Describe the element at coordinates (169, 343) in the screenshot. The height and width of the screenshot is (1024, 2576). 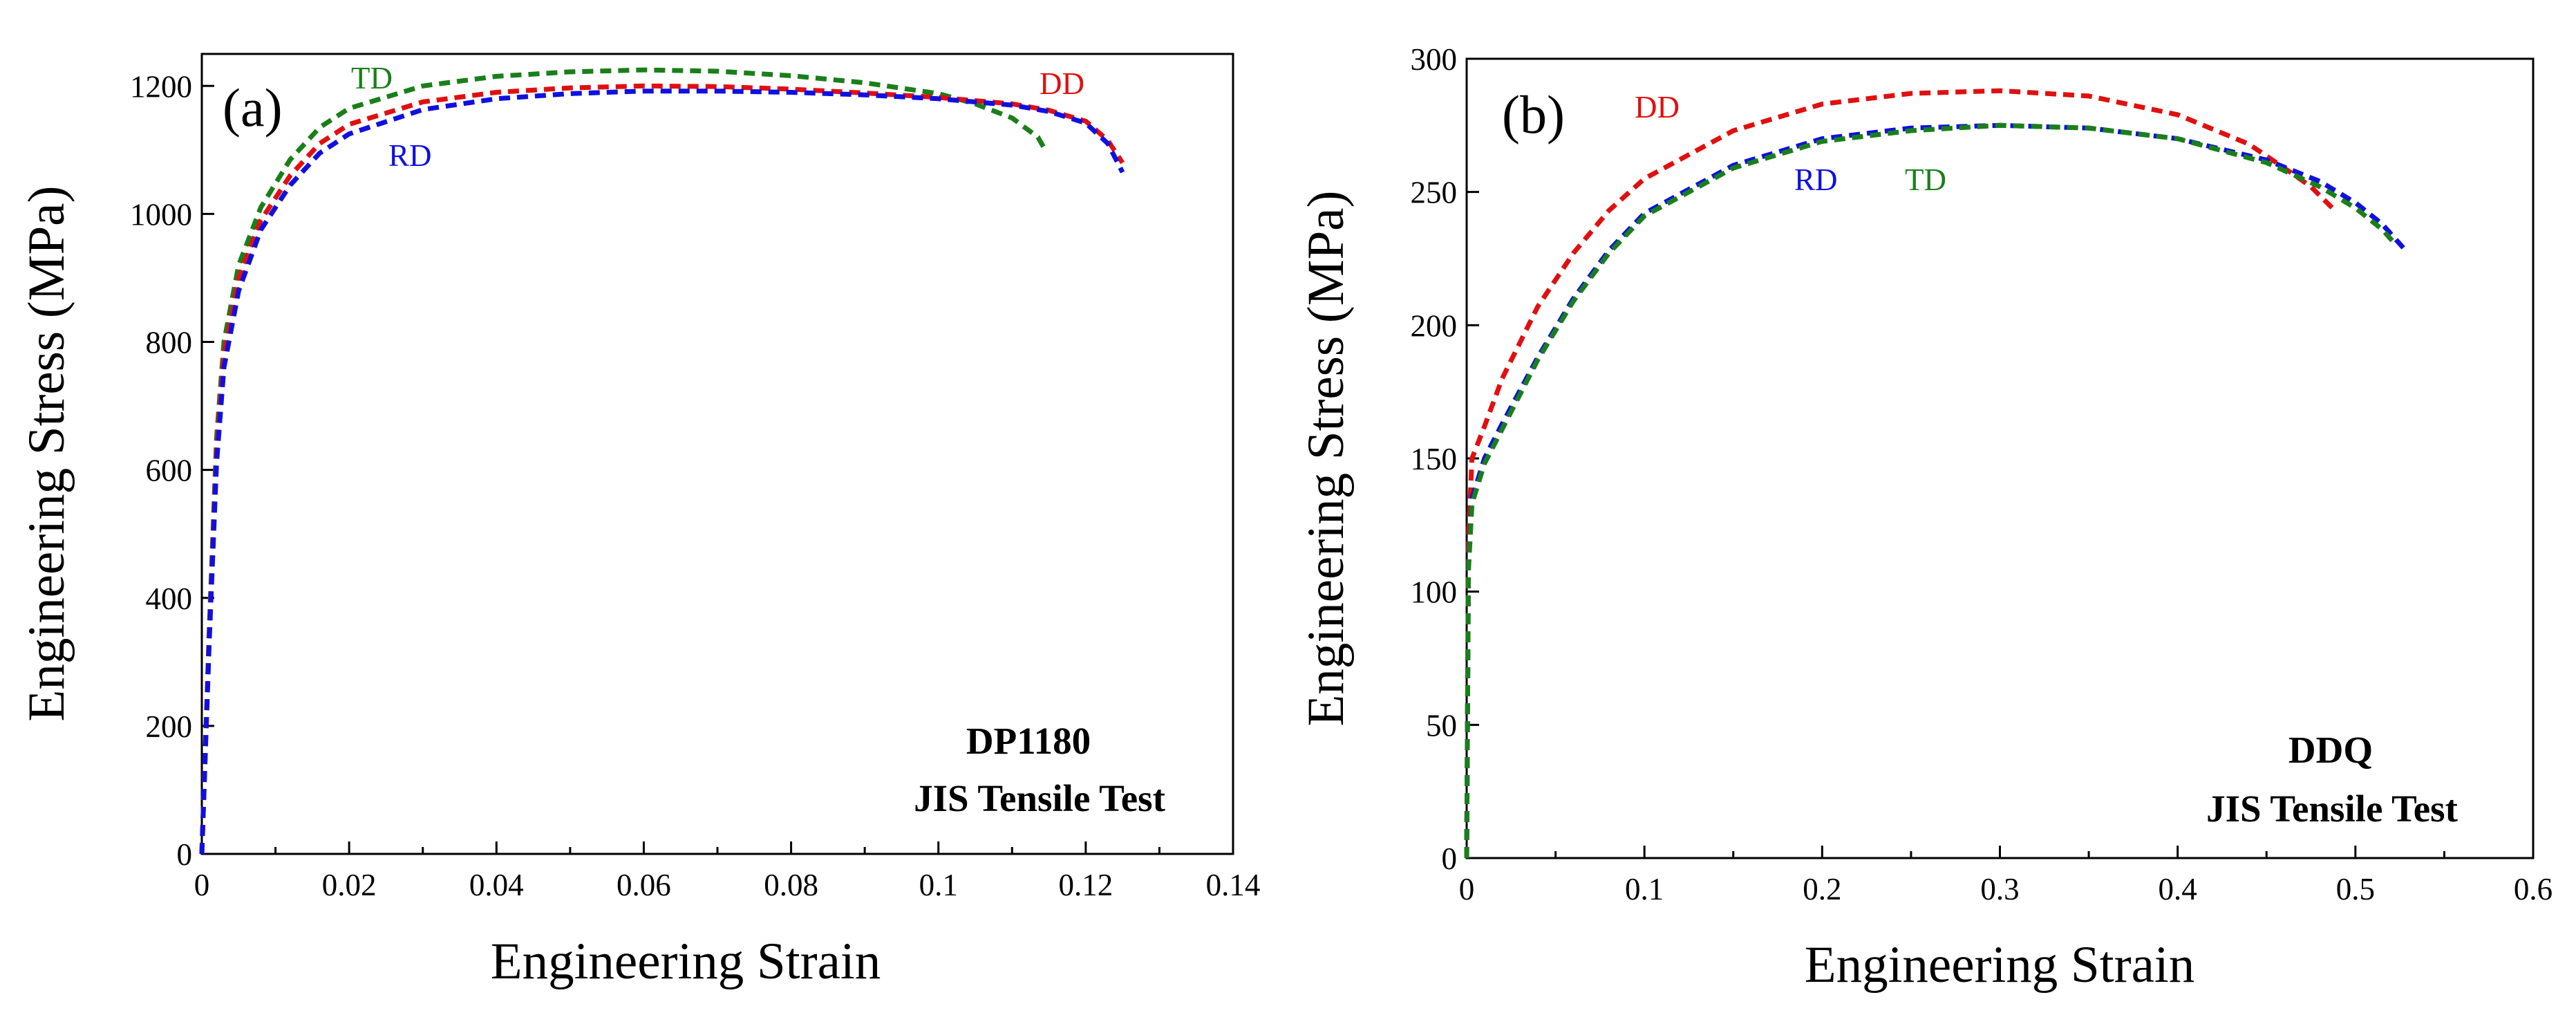
I see `y-tick-label-a: 800` at that location.